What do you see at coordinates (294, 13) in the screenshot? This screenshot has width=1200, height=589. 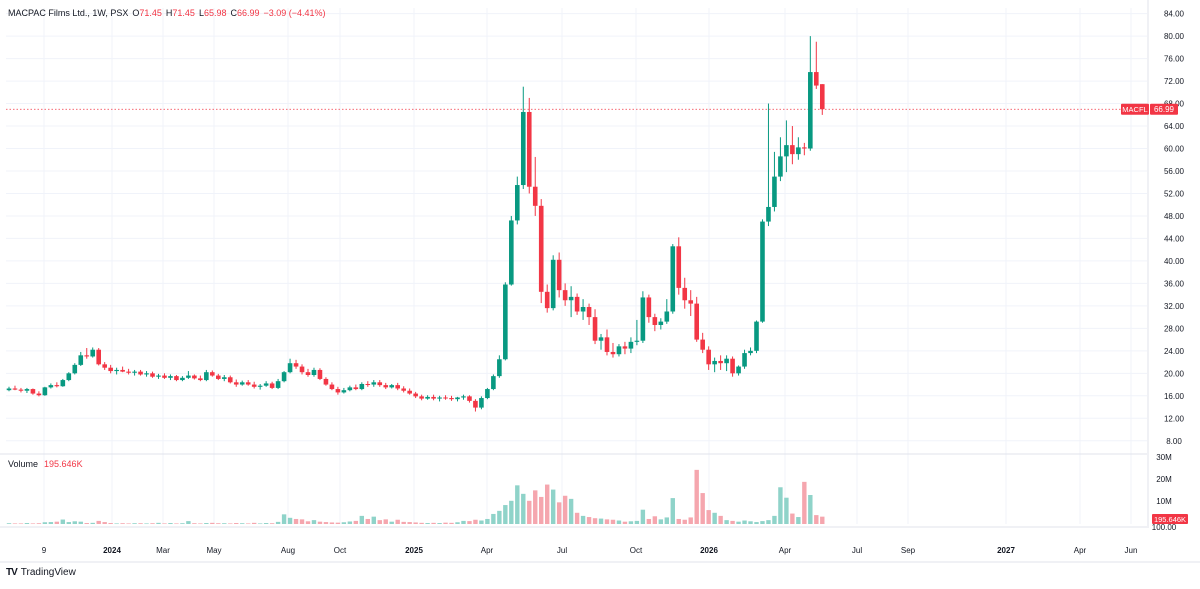 I see `change-value: −3.09 (−4.41%)` at bounding box center [294, 13].